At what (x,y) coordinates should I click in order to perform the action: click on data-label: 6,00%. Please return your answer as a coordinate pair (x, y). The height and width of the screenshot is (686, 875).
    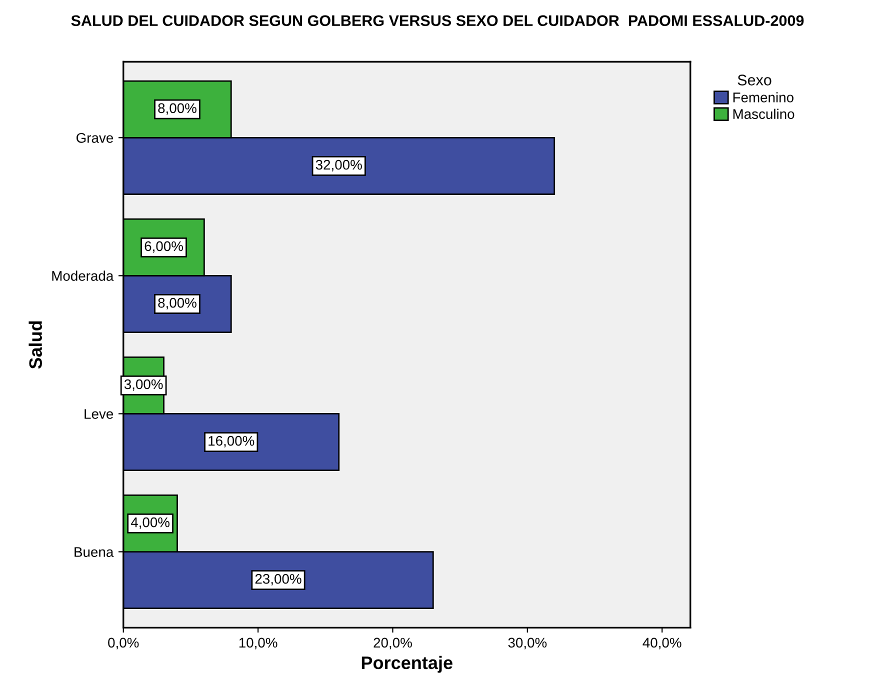
    Looking at the image, I should click on (163, 247).